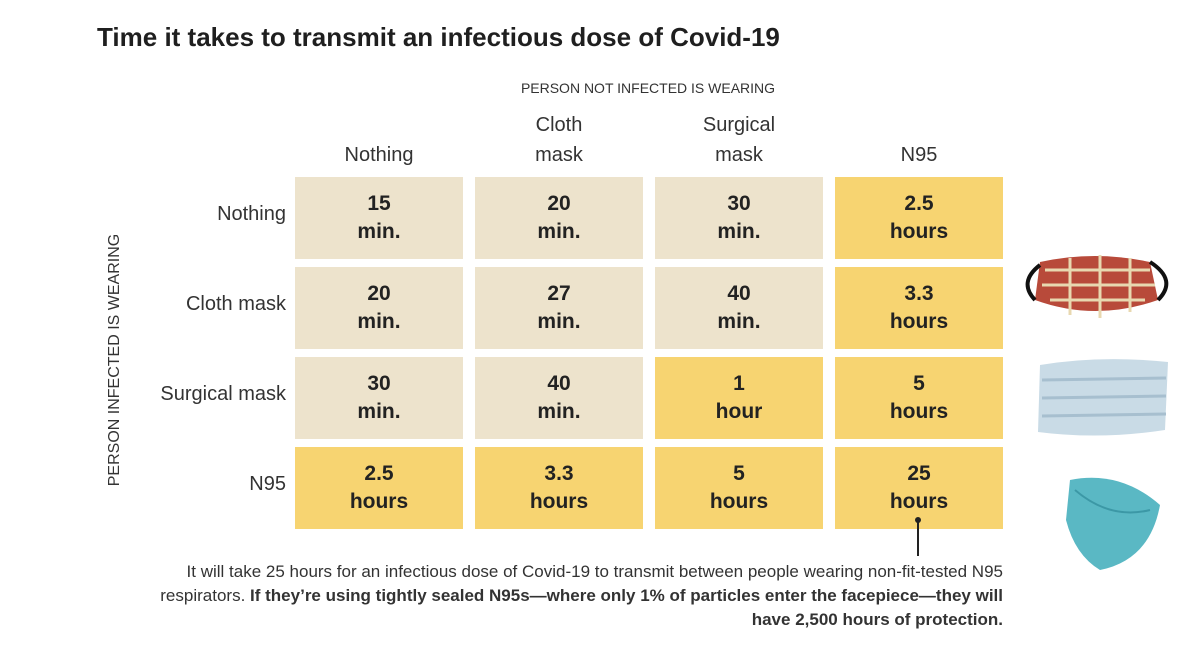 The width and height of the screenshot is (1200, 652). I want to click on surgical-mask-icon, so click(1103, 397).